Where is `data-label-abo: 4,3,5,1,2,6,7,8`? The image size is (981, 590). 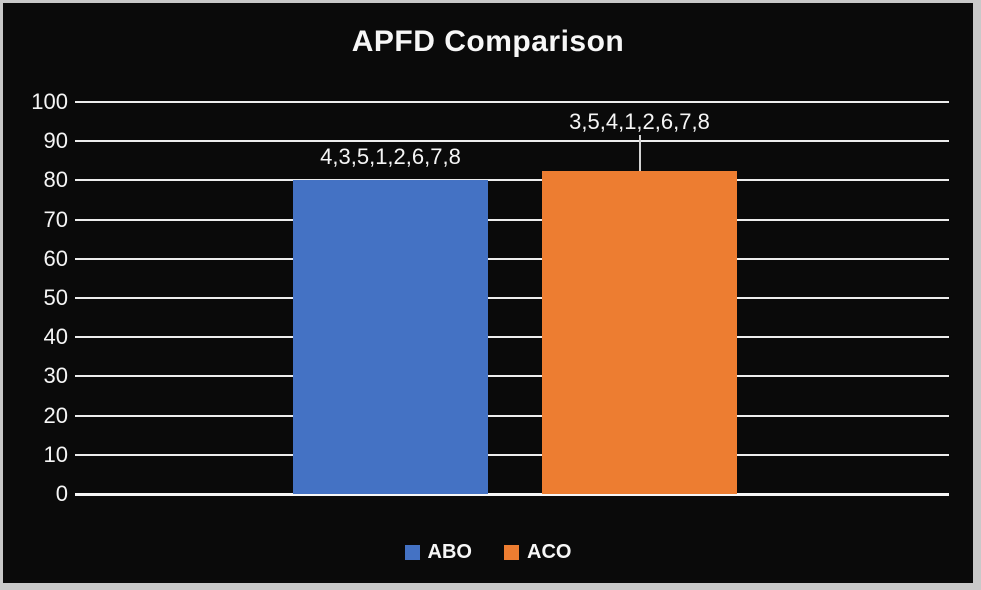
data-label-abo: 4,3,5,1,2,6,7,8 is located at coordinates (390, 157).